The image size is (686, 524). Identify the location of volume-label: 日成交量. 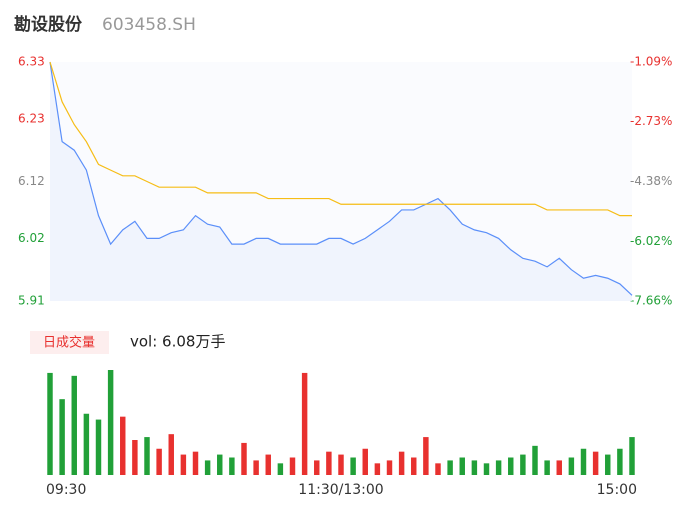
(69, 343).